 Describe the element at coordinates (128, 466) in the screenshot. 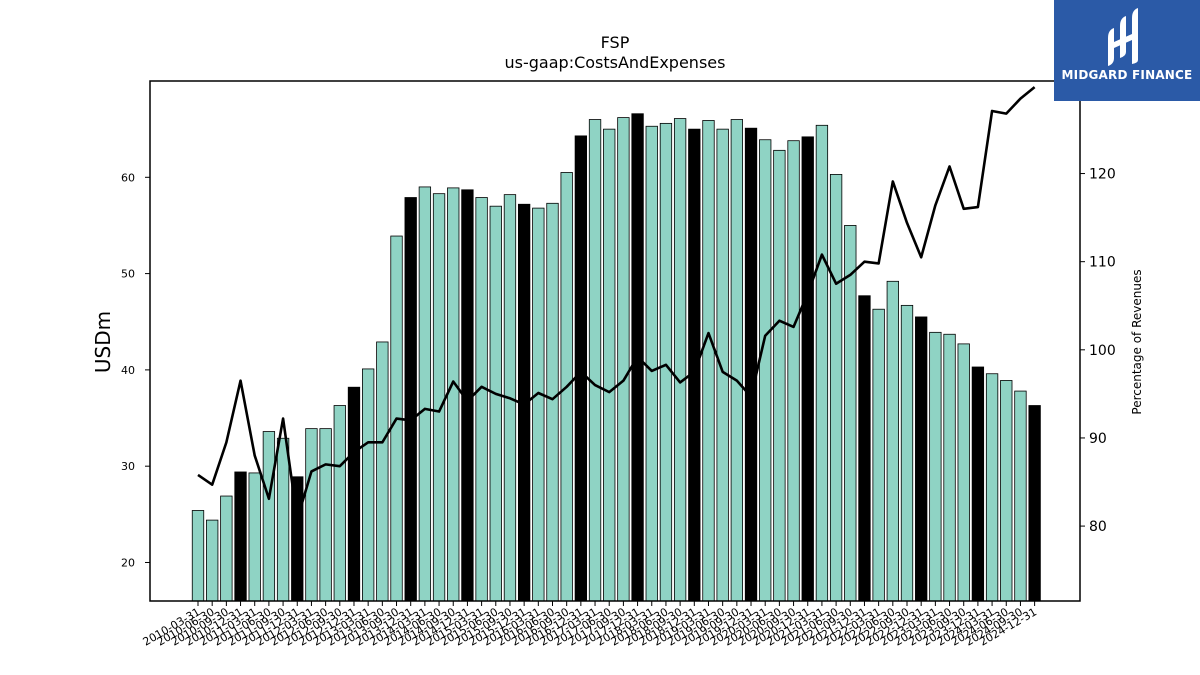

I see `y-tick-label: 30` at that location.